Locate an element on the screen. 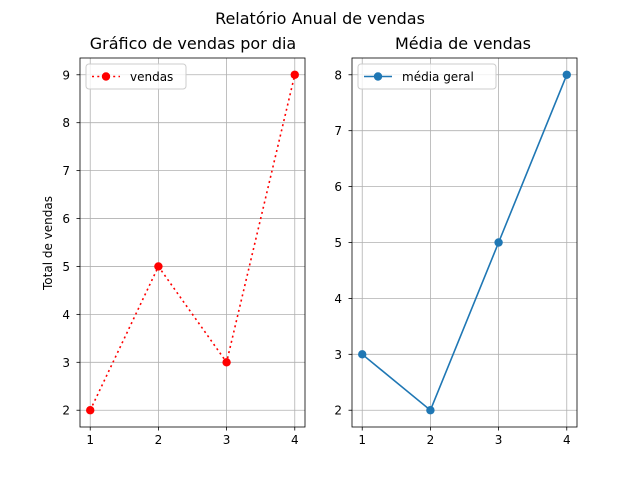  y-axis-label: Total de vendas is located at coordinates (48, 243).